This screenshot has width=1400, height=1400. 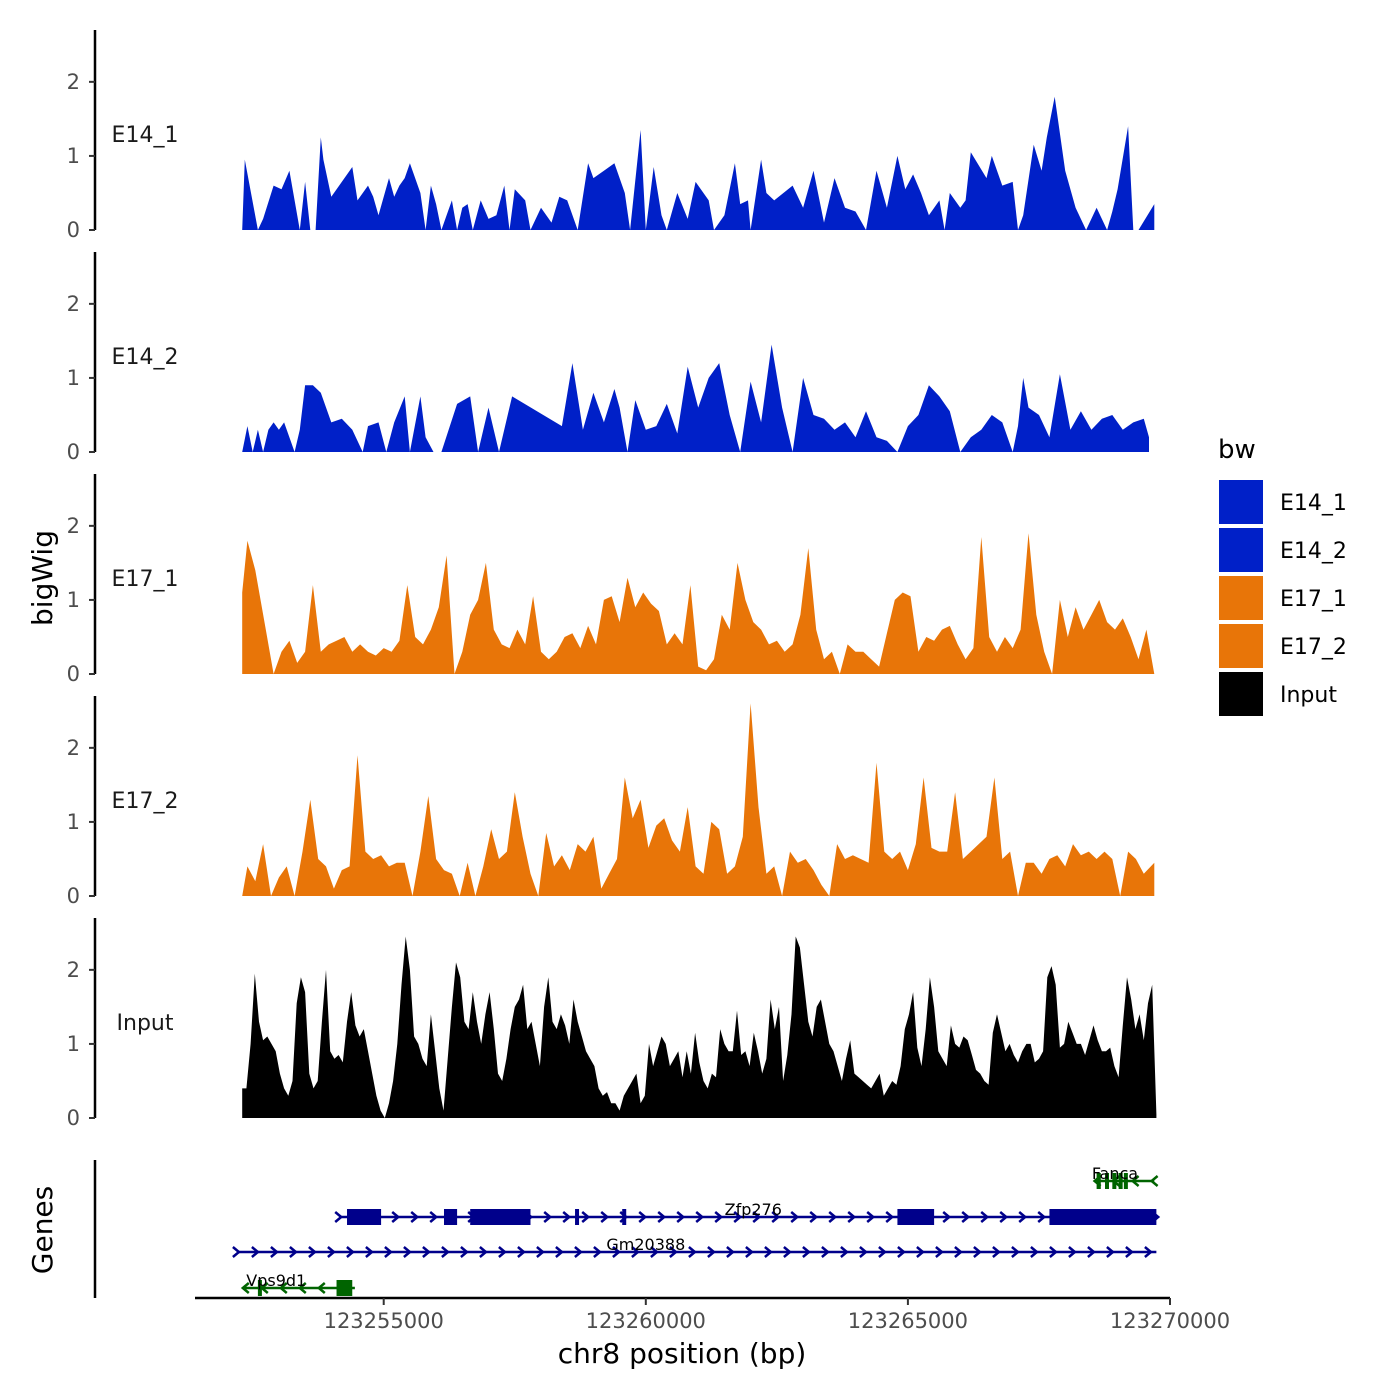 What do you see at coordinates (682, 1353) in the screenshot?
I see `x-axis-title: chr8 position (bp)` at bounding box center [682, 1353].